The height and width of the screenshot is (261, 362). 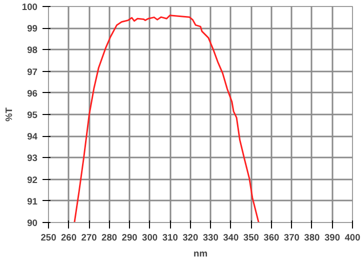 What do you see at coordinates (190, 237) in the screenshot?
I see `x-tick-label: 320` at bounding box center [190, 237].